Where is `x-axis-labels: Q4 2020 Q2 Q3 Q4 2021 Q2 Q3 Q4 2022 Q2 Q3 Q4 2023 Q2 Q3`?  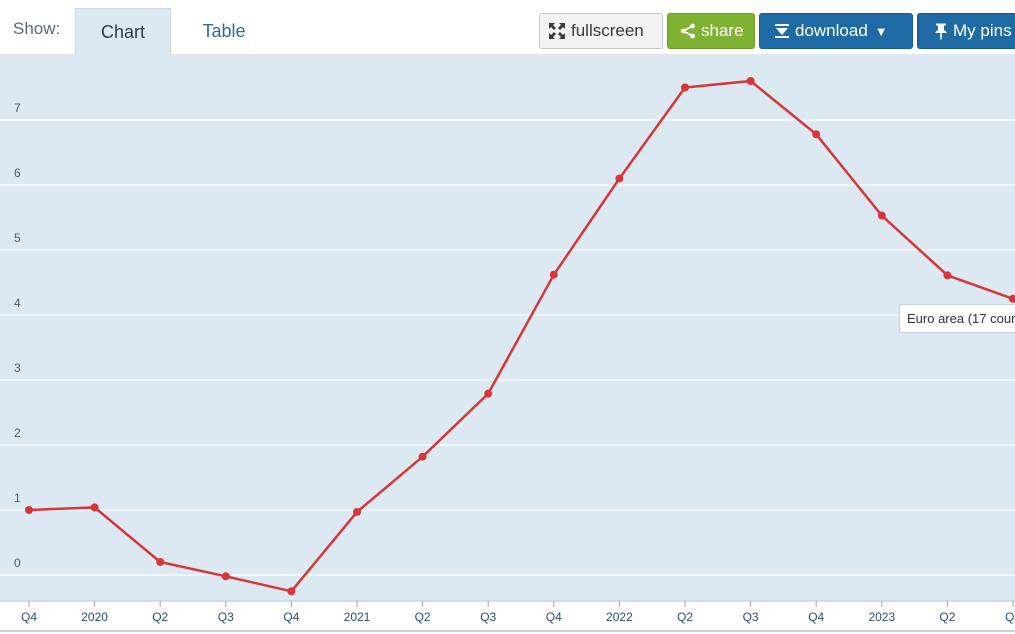
x-axis-labels: Q4 2020 Q2 Q3 Q4 2021 Q2 Q3 Q4 2022 Q2 Q3 Q4 2023 Q2 Q3 is located at coordinates (518, 617).